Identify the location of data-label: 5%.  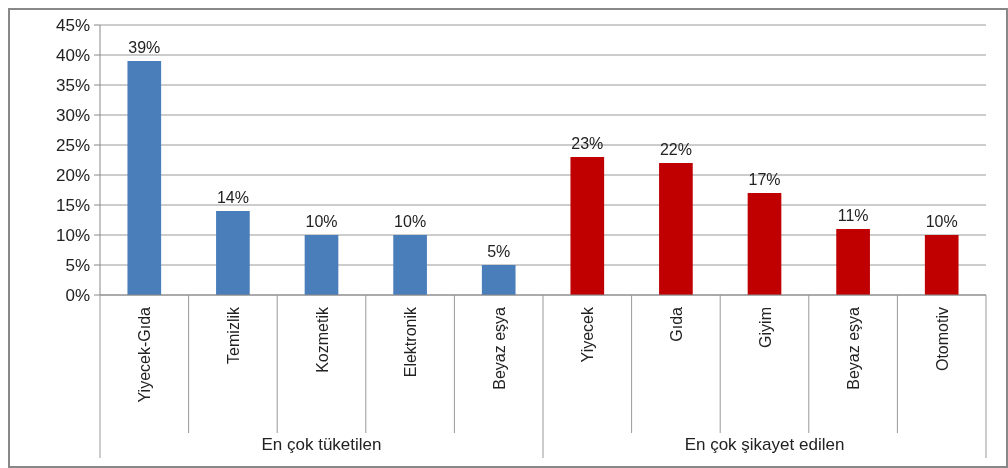
(499, 251).